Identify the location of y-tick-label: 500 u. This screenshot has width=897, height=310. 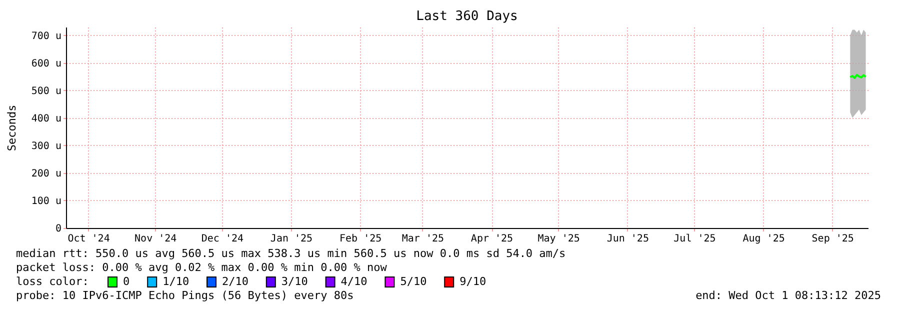
(46, 91).